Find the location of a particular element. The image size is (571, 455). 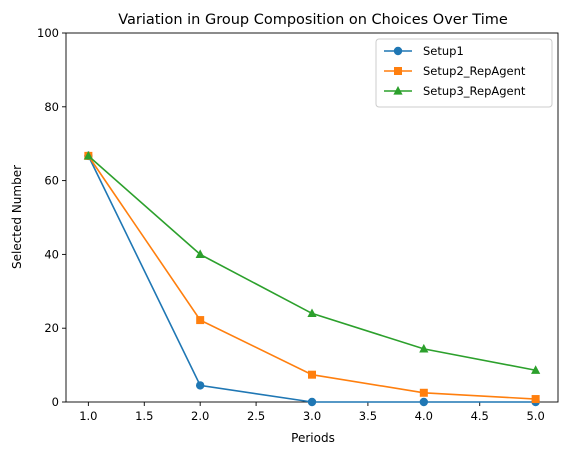

x-tick-label: 4.0 is located at coordinates (424, 416).